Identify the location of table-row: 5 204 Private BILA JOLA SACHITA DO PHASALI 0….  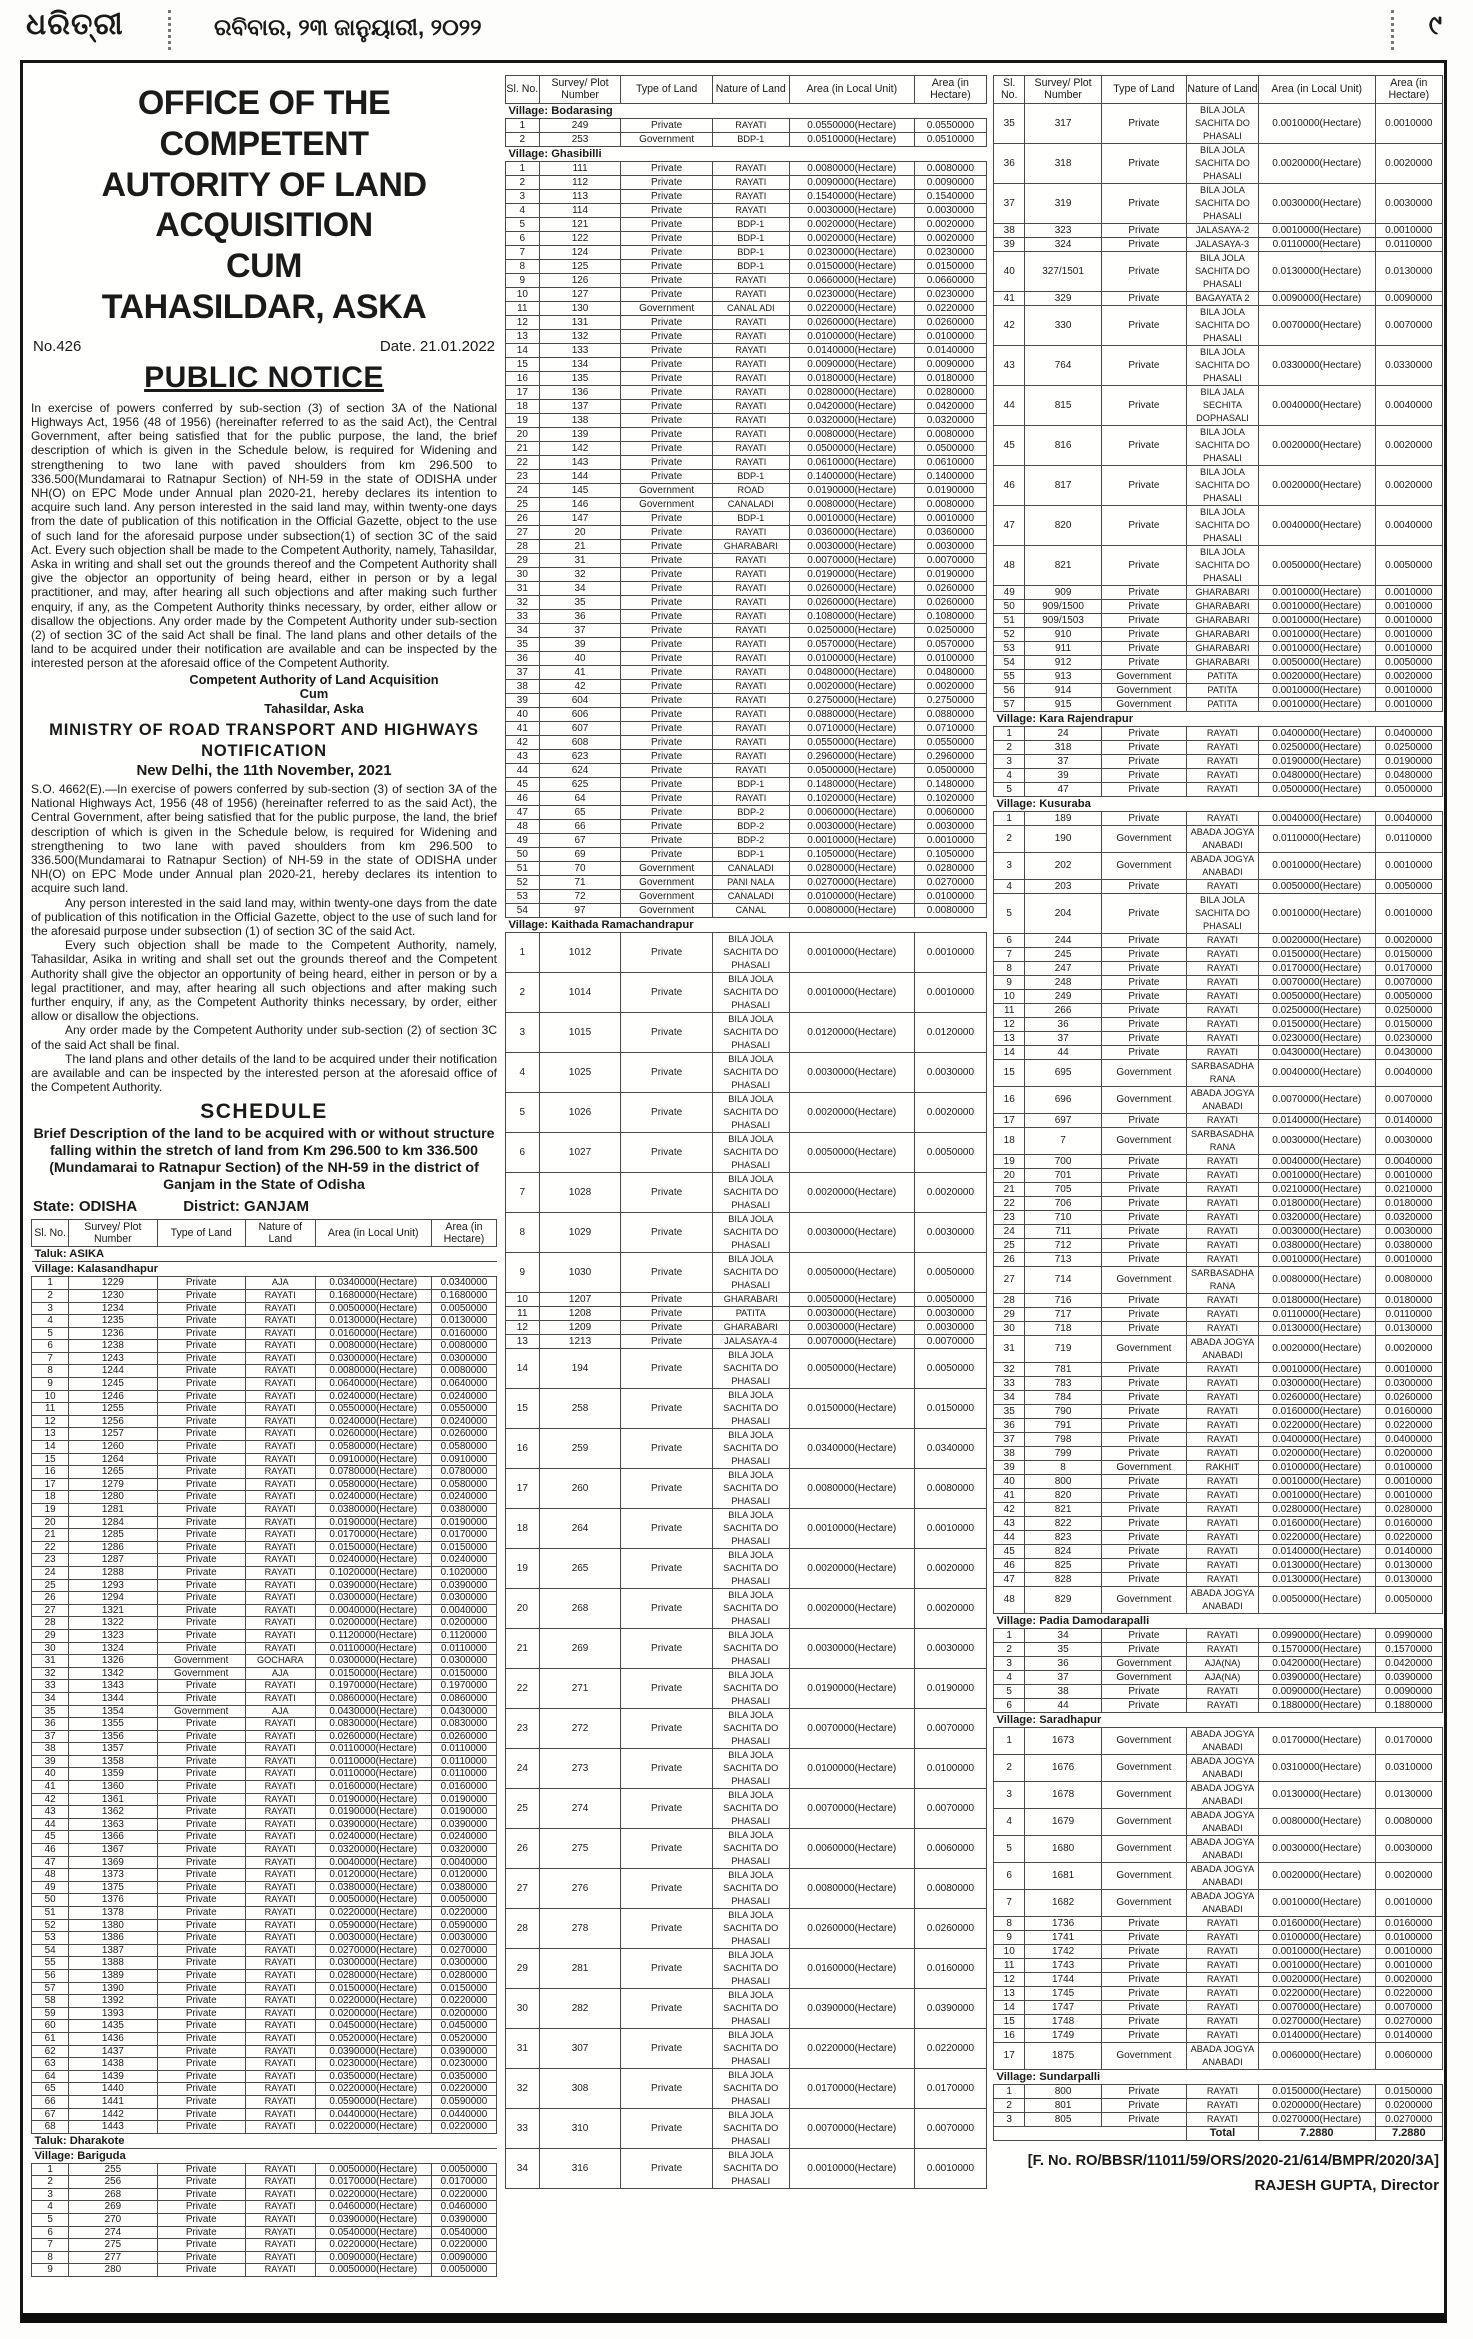
(1218, 913).